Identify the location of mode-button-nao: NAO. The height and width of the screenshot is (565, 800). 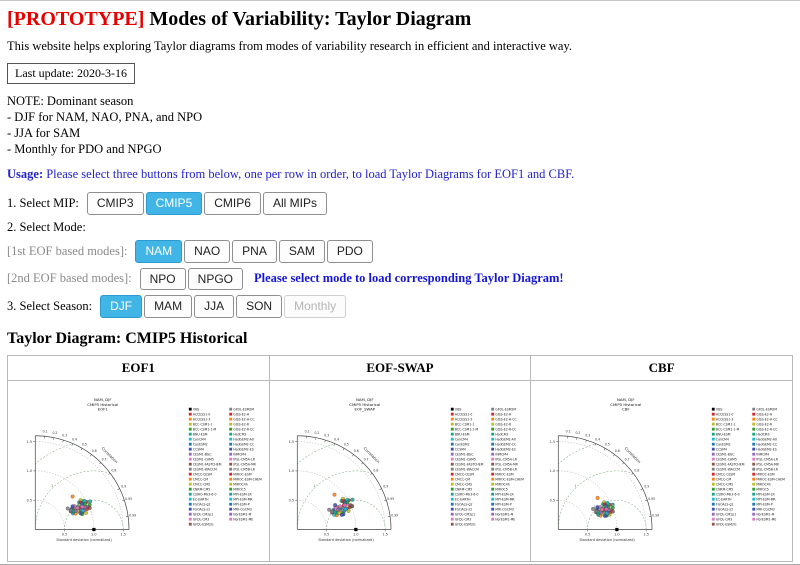
(207, 251).